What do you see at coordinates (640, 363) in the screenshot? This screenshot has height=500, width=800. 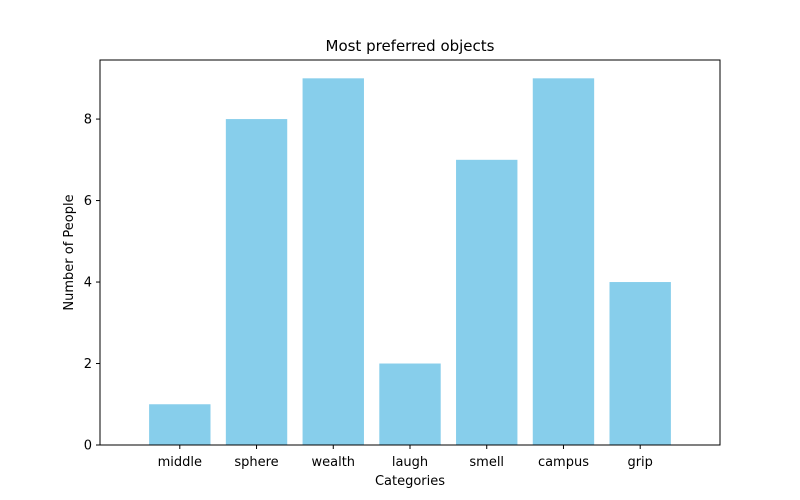 I see `bar-grip` at bounding box center [640, 363].